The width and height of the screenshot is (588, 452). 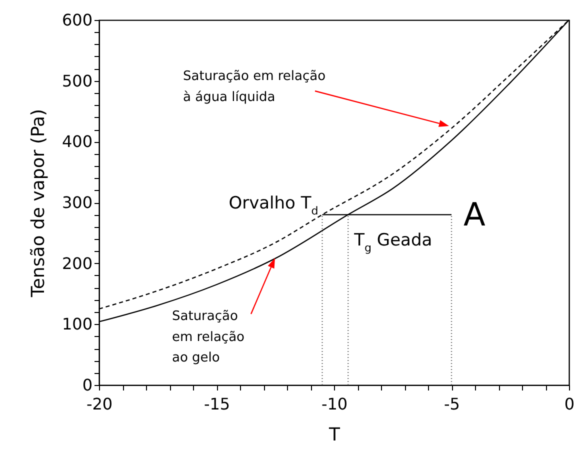 What do you see at coordinates (77, 202) in the screenshot?
I see `y-tick-label: 300` at bounding box center [77, 202].